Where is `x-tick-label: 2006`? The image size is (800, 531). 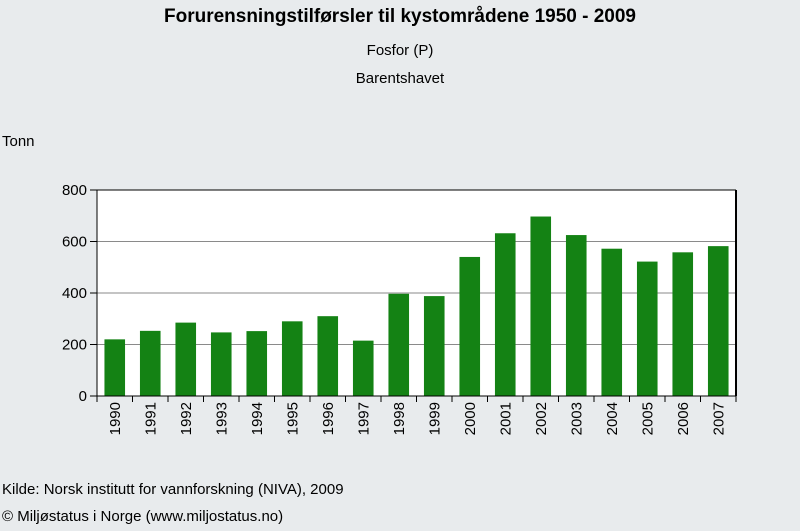 x-tick-label: 2006 is located at coordinates (683, 418).